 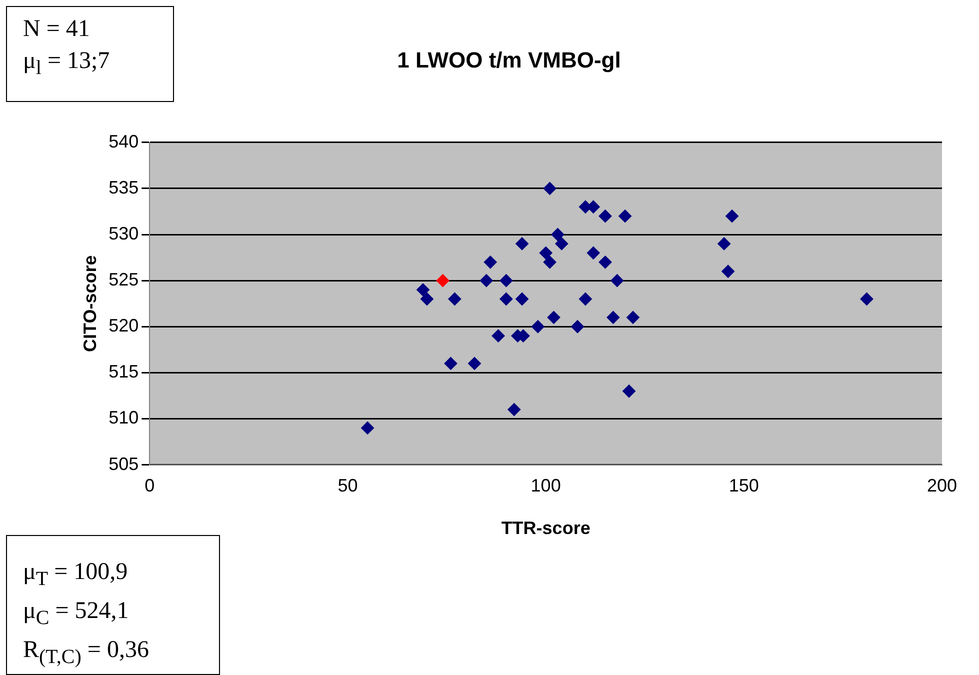 I want to click on y-tick-label: 540, so click(x=123, y=141).